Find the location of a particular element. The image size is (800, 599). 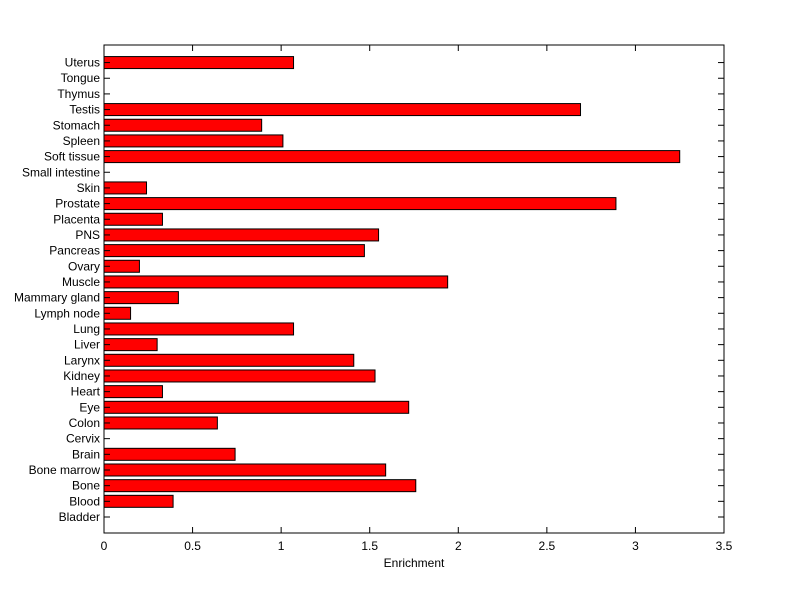

y-tick-label-thymus: Thymus is located at coordinates (78, 94).